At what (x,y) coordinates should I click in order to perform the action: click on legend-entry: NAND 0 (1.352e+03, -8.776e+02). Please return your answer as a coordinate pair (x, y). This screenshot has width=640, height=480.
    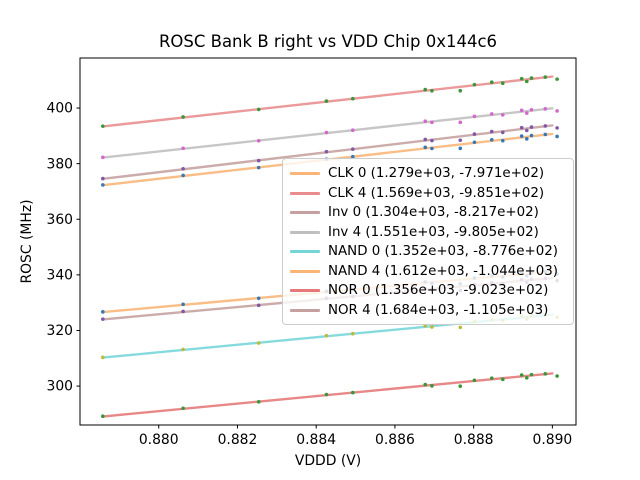
    Looking at the image, I should click on (427, 252).